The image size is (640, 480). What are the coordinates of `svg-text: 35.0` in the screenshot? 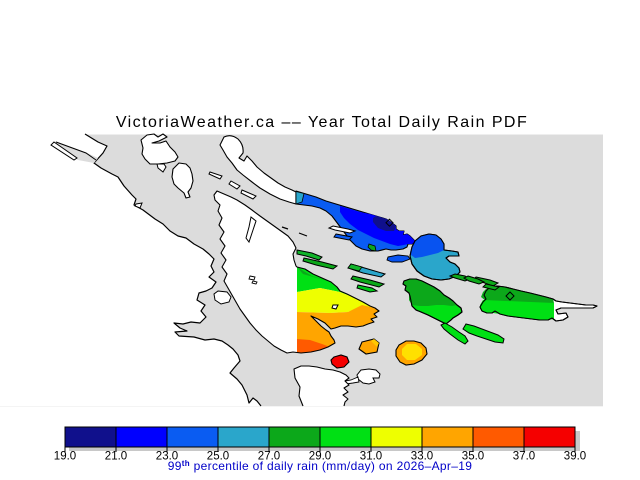 It's located at (473, 457).